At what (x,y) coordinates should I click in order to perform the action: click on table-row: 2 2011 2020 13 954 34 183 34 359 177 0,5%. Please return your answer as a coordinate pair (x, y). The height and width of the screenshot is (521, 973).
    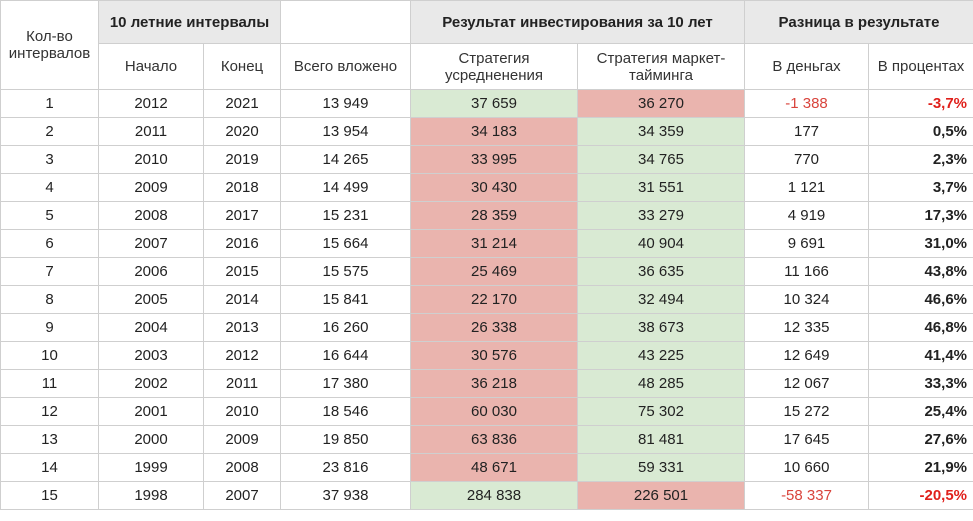
    Looking at the image, I should click on (486, 131).